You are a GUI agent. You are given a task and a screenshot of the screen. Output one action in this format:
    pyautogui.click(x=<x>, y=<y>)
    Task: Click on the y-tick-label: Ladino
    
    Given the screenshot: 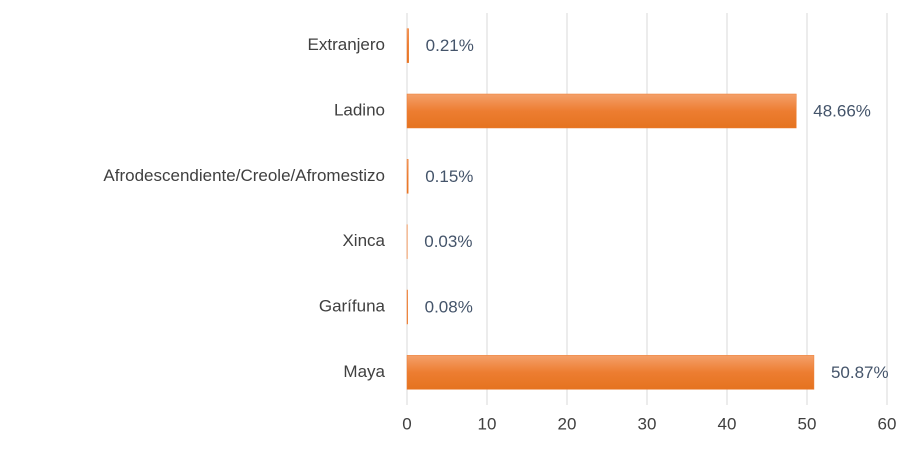 What is the action you would take?
    pyautogui.click(x=359, y=109)
    